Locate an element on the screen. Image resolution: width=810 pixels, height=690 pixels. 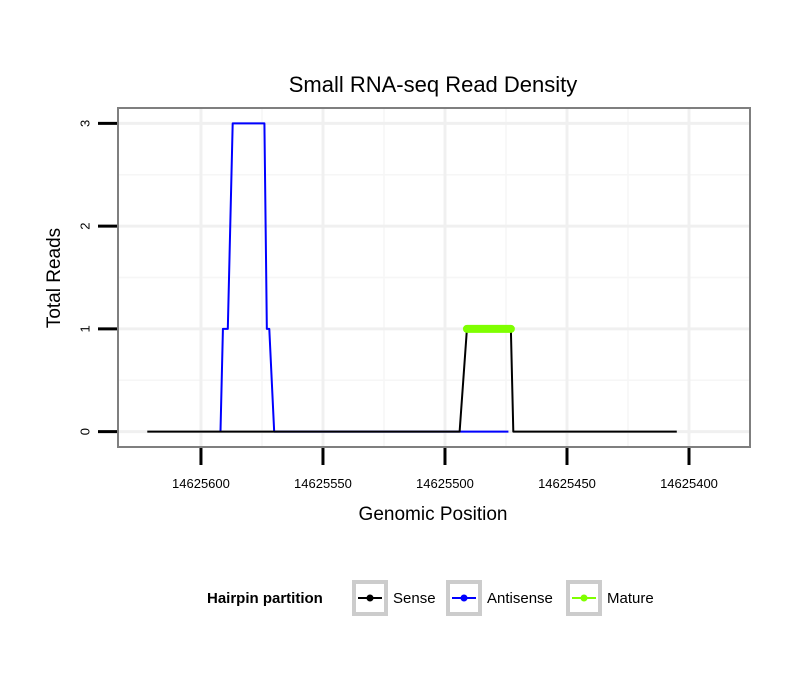
x-tick-label: 14625400 is located at coordinates (689, 483).